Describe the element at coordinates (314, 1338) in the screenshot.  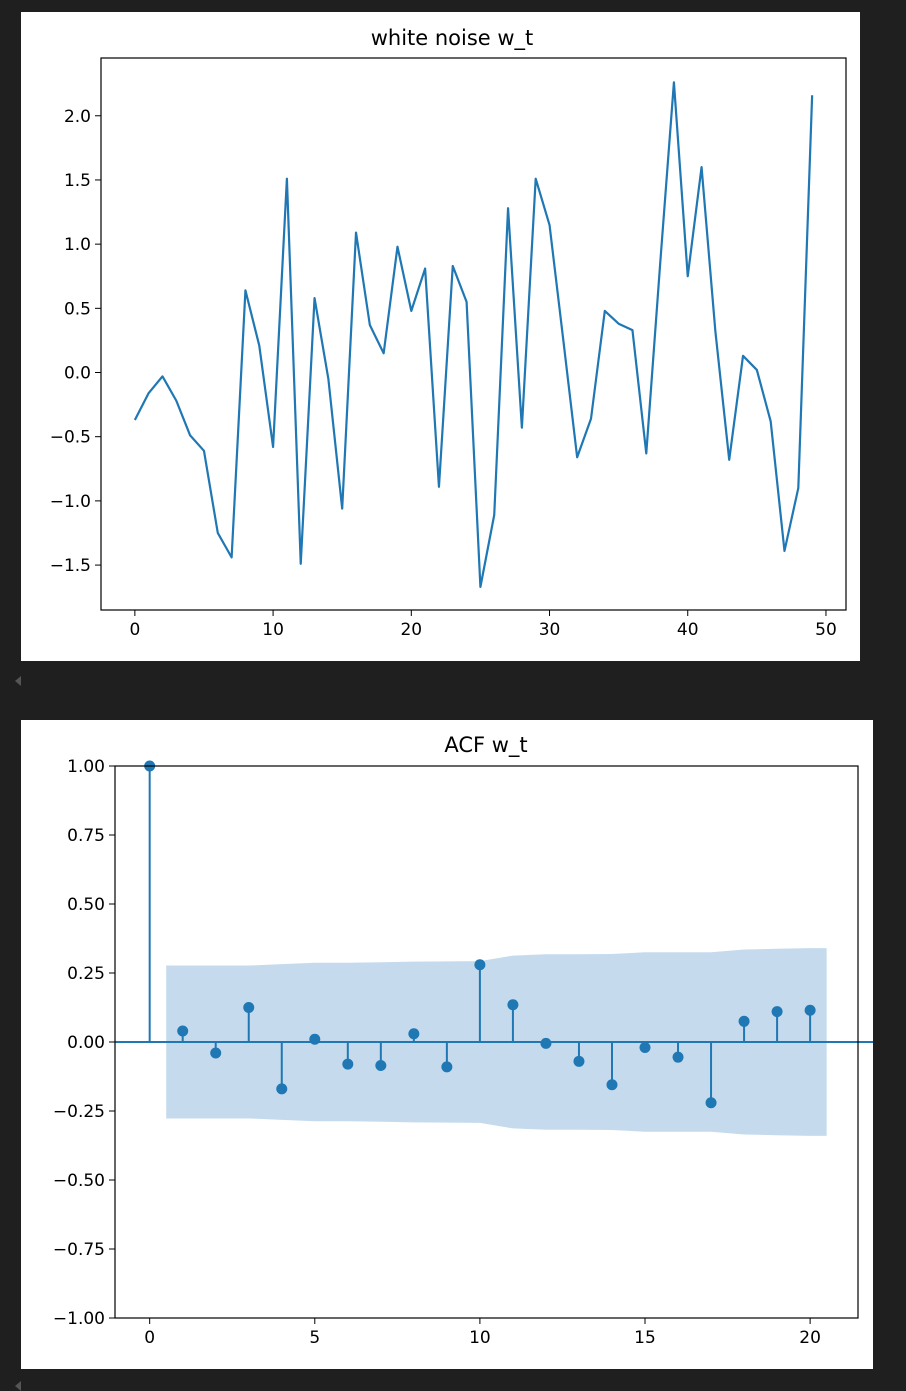
I see `x-tick-label: 5` at that location.